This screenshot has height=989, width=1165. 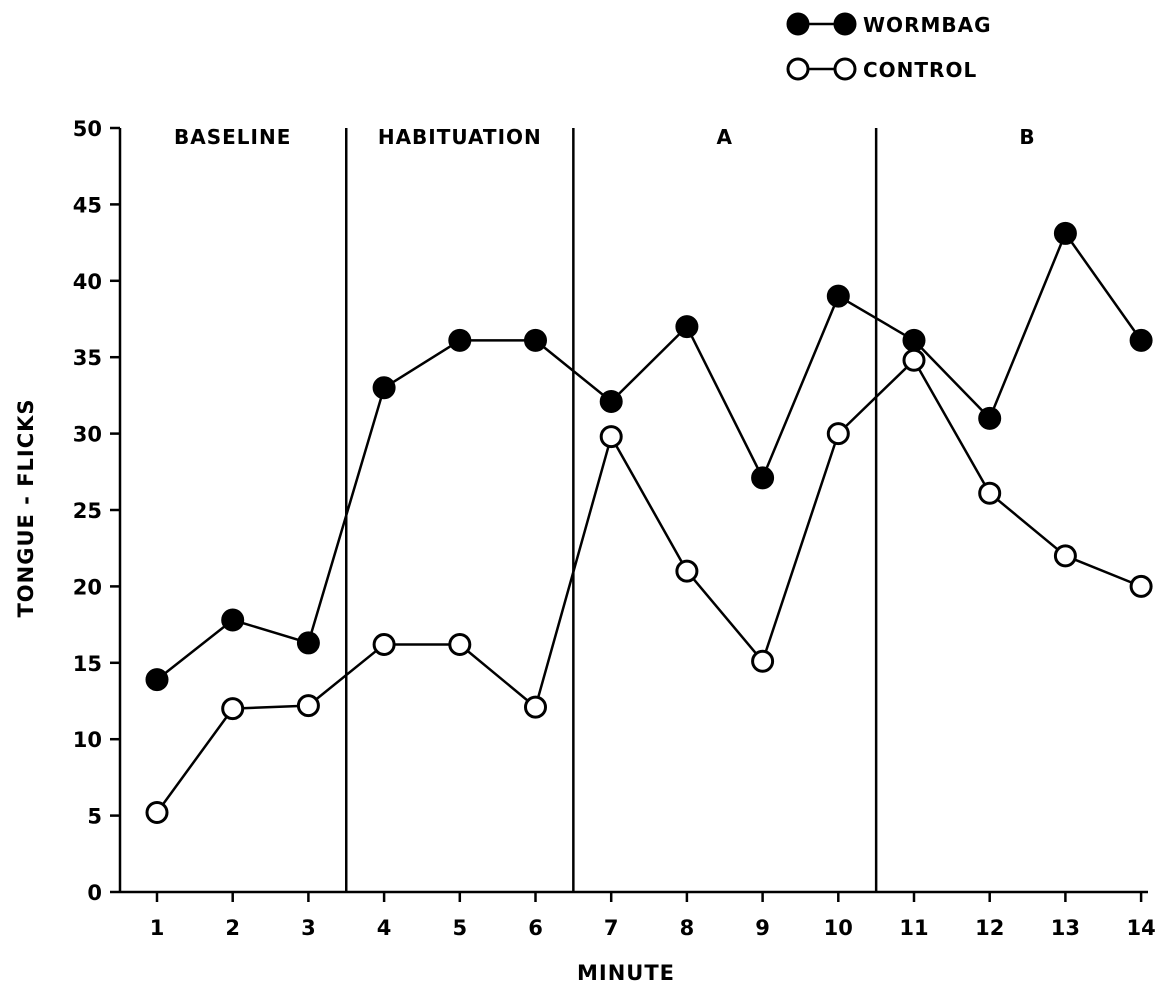 I want to click on x-tick-label: 8, so click(x=687, y=928).